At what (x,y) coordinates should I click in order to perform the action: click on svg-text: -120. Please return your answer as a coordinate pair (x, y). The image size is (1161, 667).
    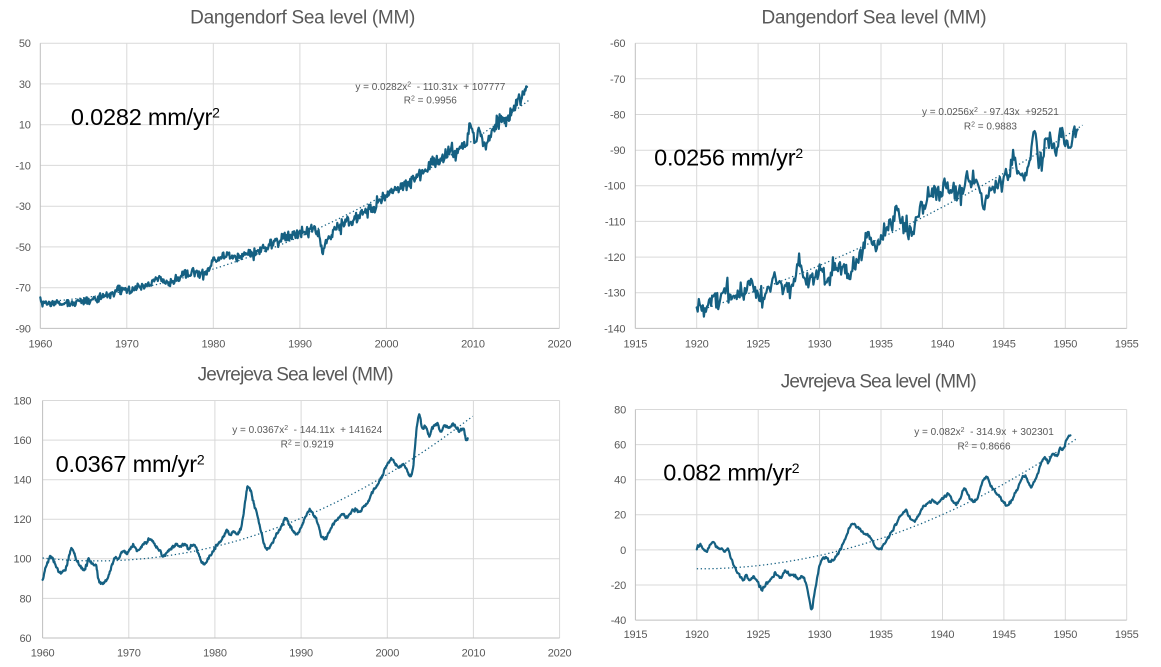
    Looking at the image, I should click on (614, 258).